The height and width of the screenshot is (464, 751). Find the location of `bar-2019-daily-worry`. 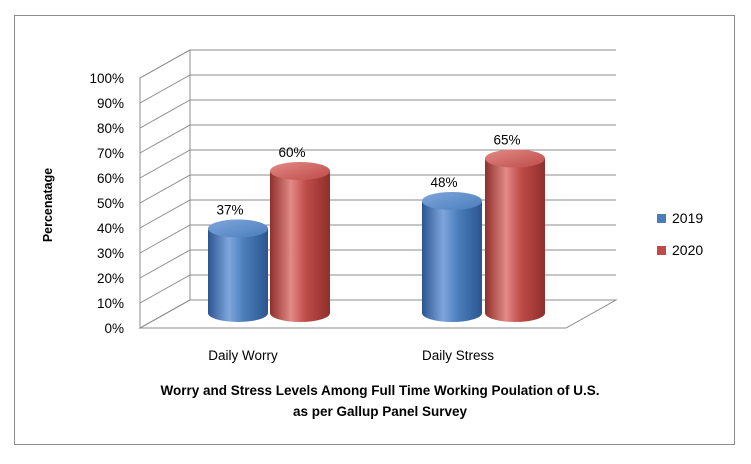

bar-2019-daily-worry is located at coordinates (238, 270).